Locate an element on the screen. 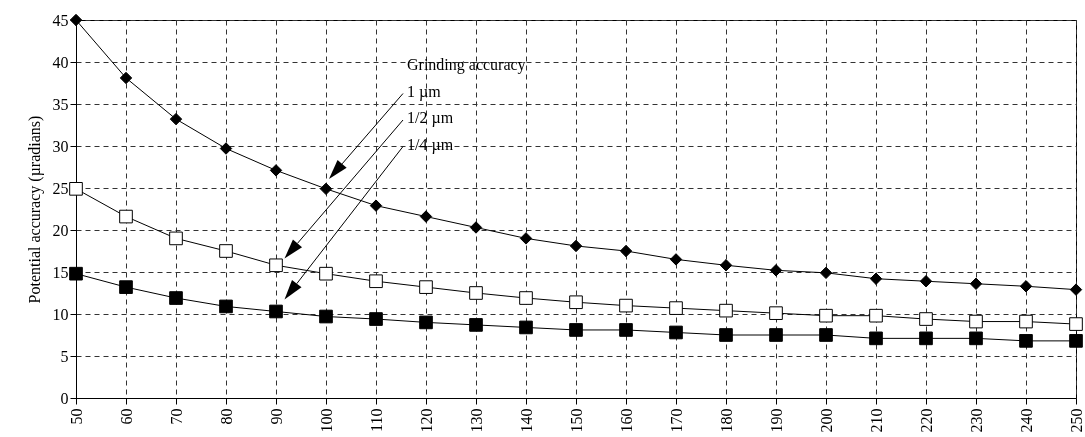  x-tick-label: 220 is located at coordinates (926, 420).